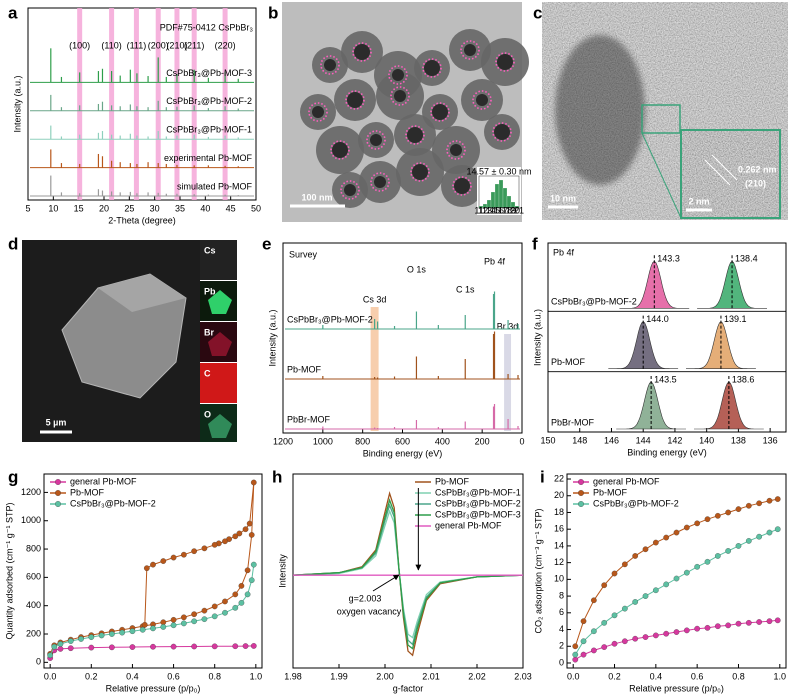 This screenshot has width=790, height=695. I want to click on eds-signal, so click(220, 344).